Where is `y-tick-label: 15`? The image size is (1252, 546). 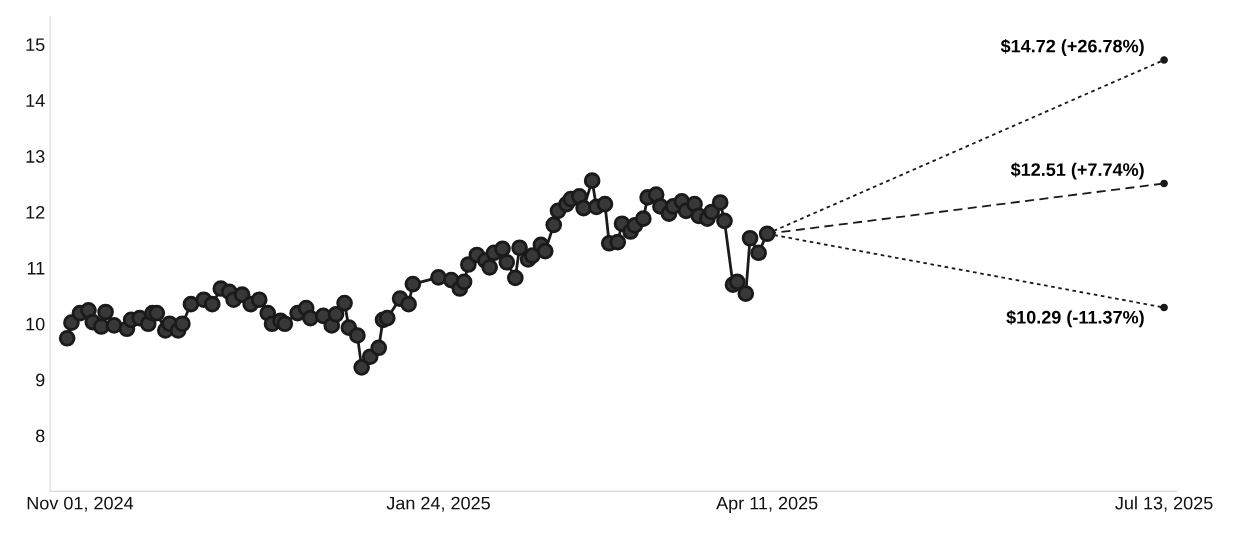 y-tick-label: 15 is located at coordinates (35, 45).